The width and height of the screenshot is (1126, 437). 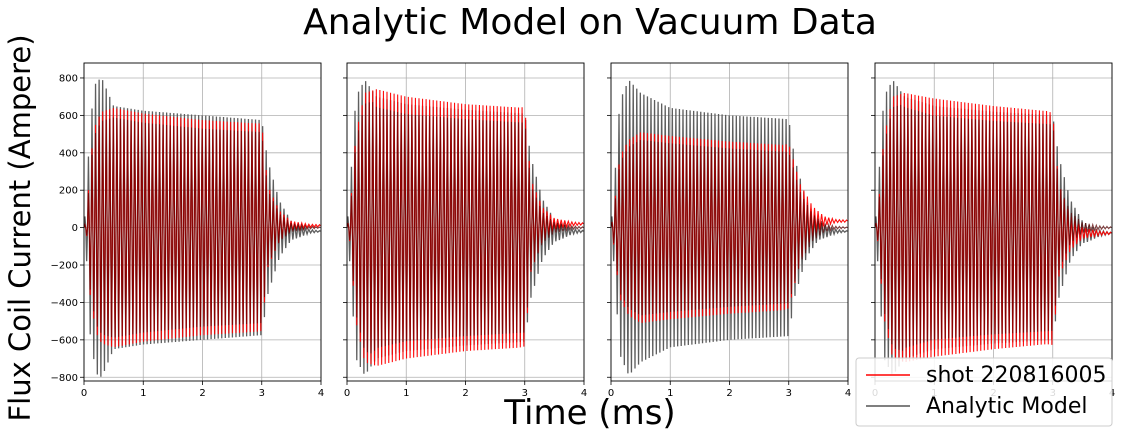 What do you see at coordinates (590, 22) in the screenshot?
I see `figure-title: Analytic Model on Vacuum Data` at bounding box center [590, 22].